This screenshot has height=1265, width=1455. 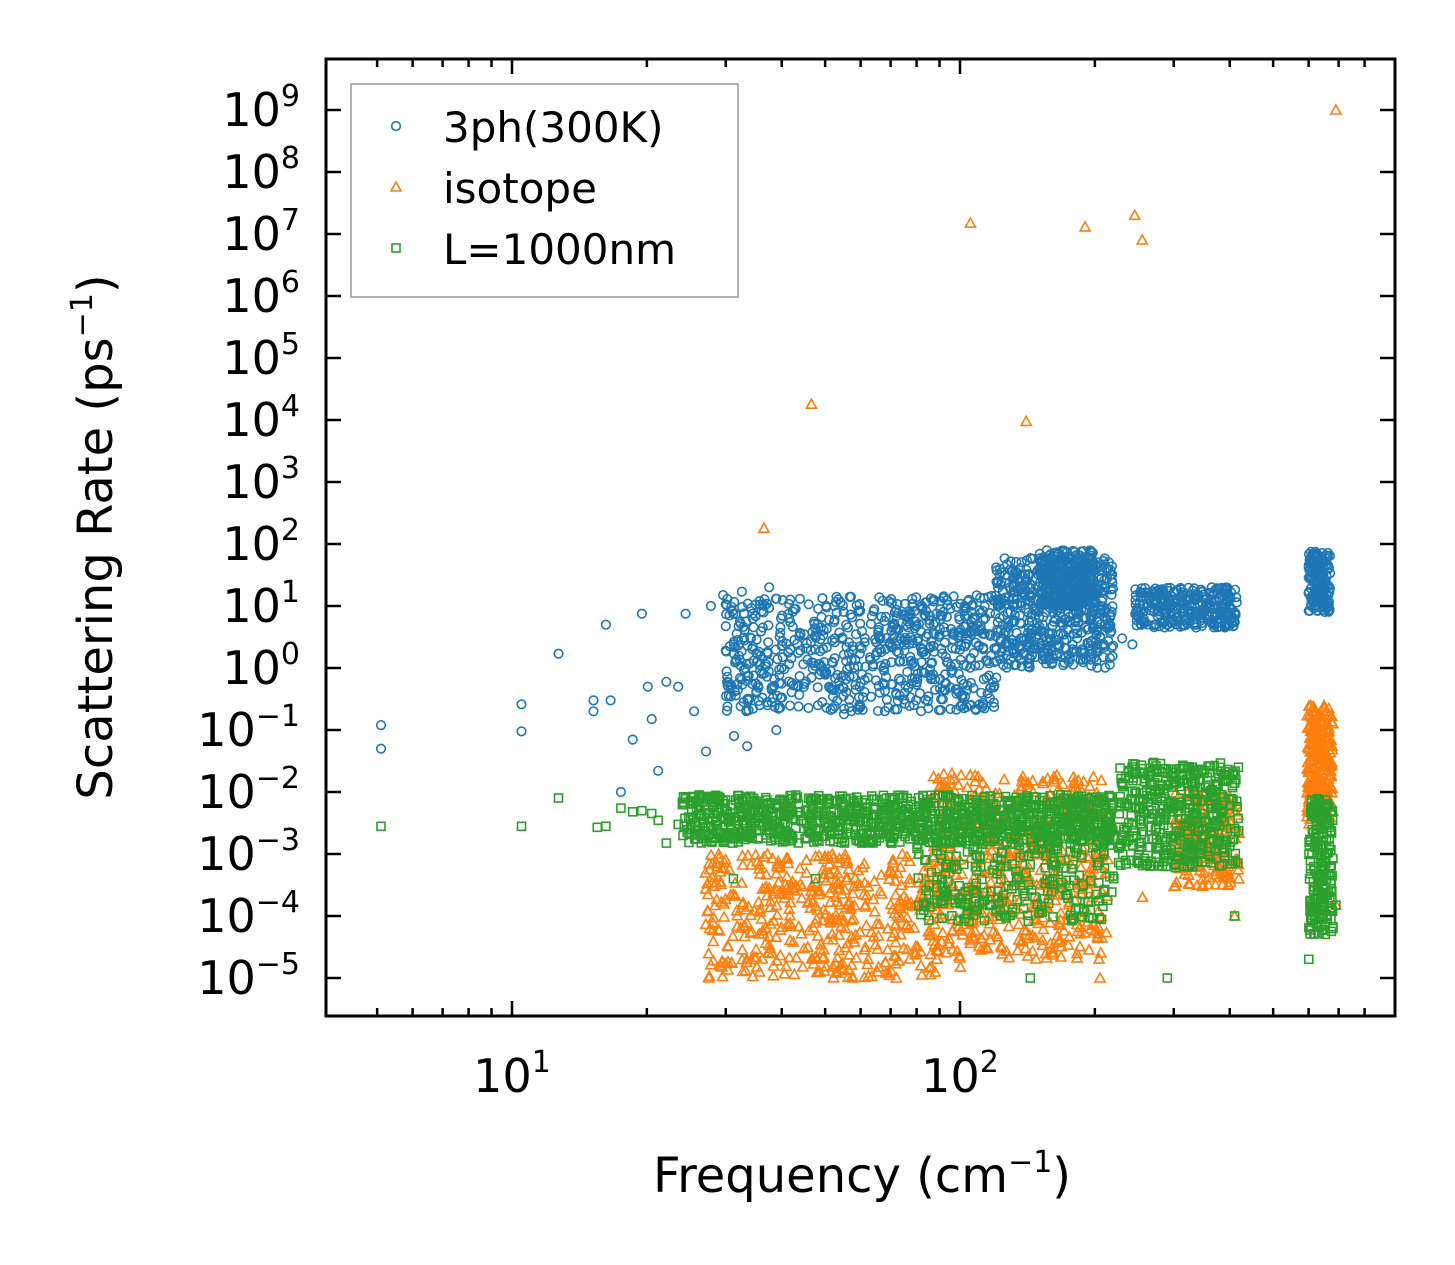 I want to click on series-3ph(300K), so click(x=855, y=671).